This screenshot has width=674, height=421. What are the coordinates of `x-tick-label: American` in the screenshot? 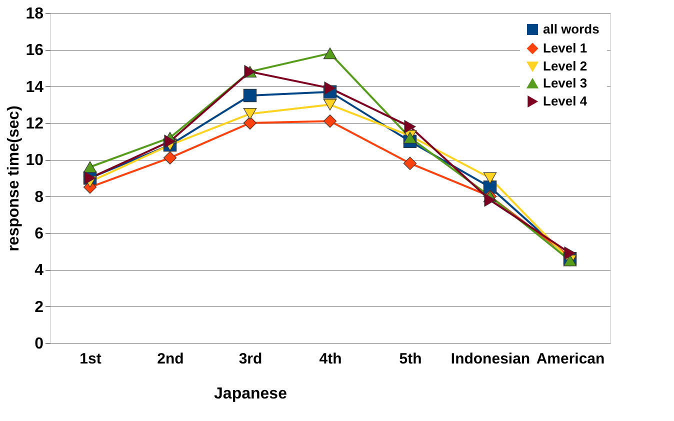 It's located at (570, 359).